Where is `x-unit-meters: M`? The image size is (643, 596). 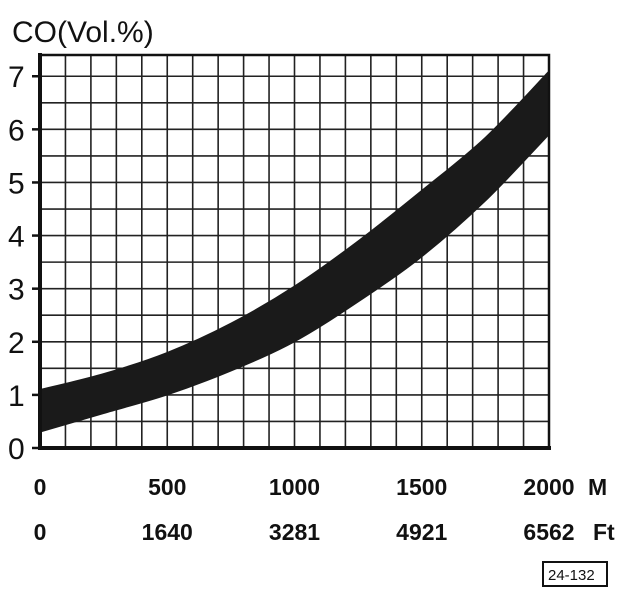
x-unit-meters: M is located at coordinates (597, 487).